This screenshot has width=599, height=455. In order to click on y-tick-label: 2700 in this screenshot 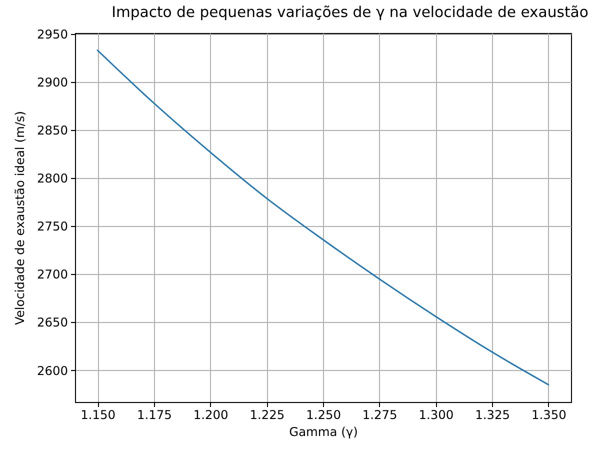, I will do `click(52, 275)`.